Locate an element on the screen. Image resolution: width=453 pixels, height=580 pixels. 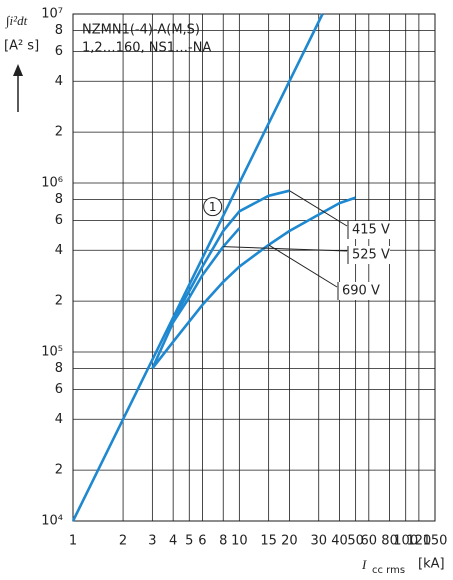
x-tick-label: 80 is located at coordinates (389, 541).